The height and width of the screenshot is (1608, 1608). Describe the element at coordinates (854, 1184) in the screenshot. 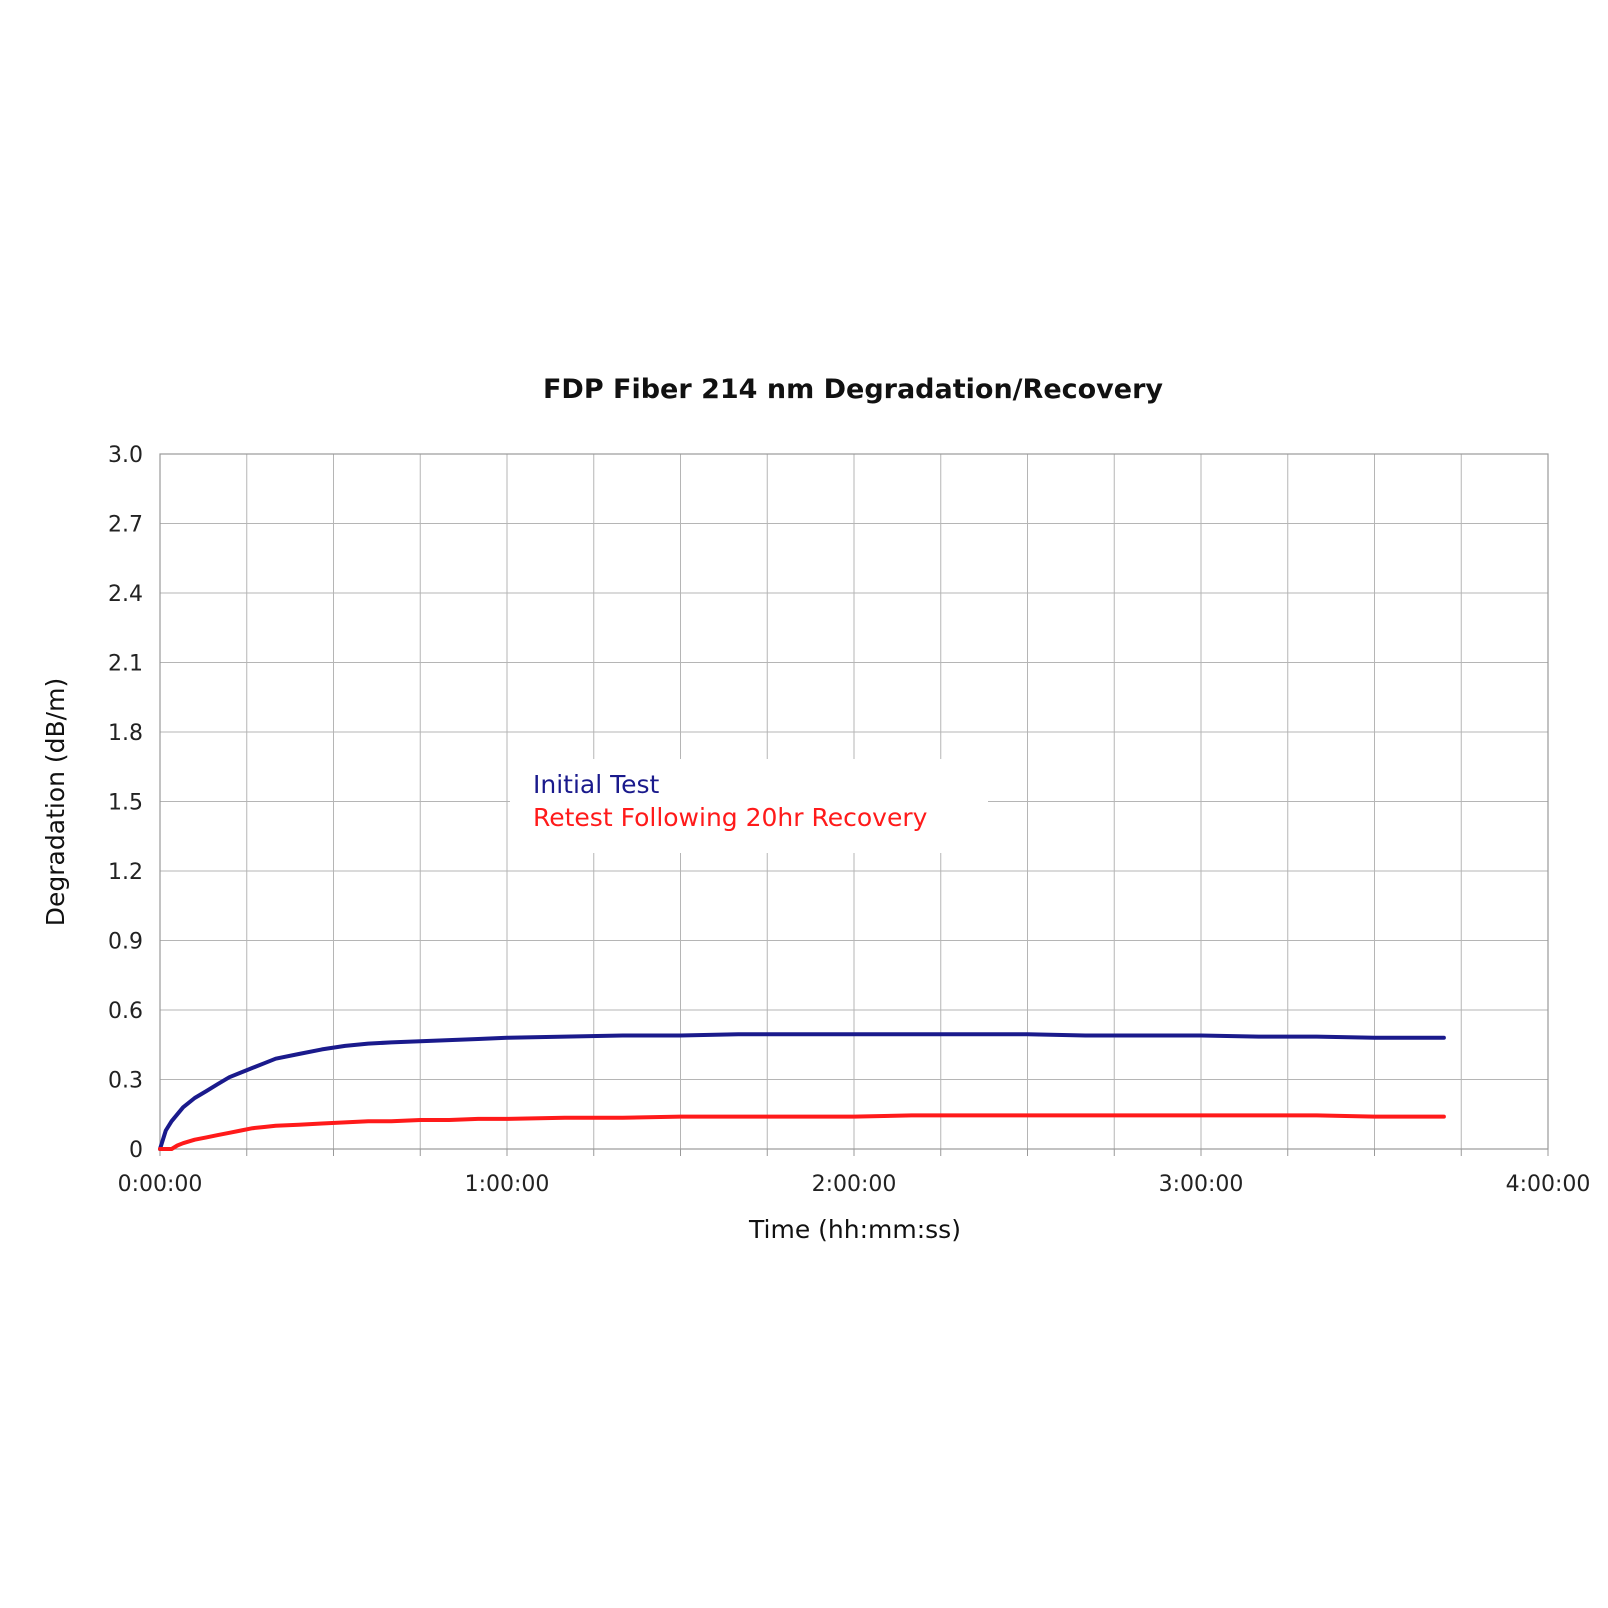

I see `x-tick-label: 2:00:00` at that location.